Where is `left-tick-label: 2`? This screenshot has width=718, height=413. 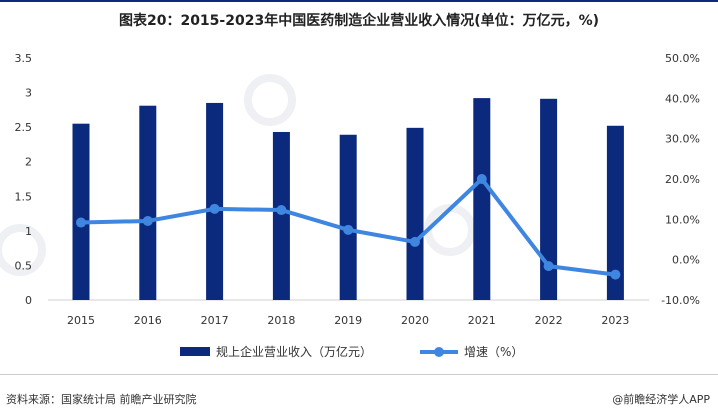
left-tick-label: 2 is located at coordinates (28, 162).